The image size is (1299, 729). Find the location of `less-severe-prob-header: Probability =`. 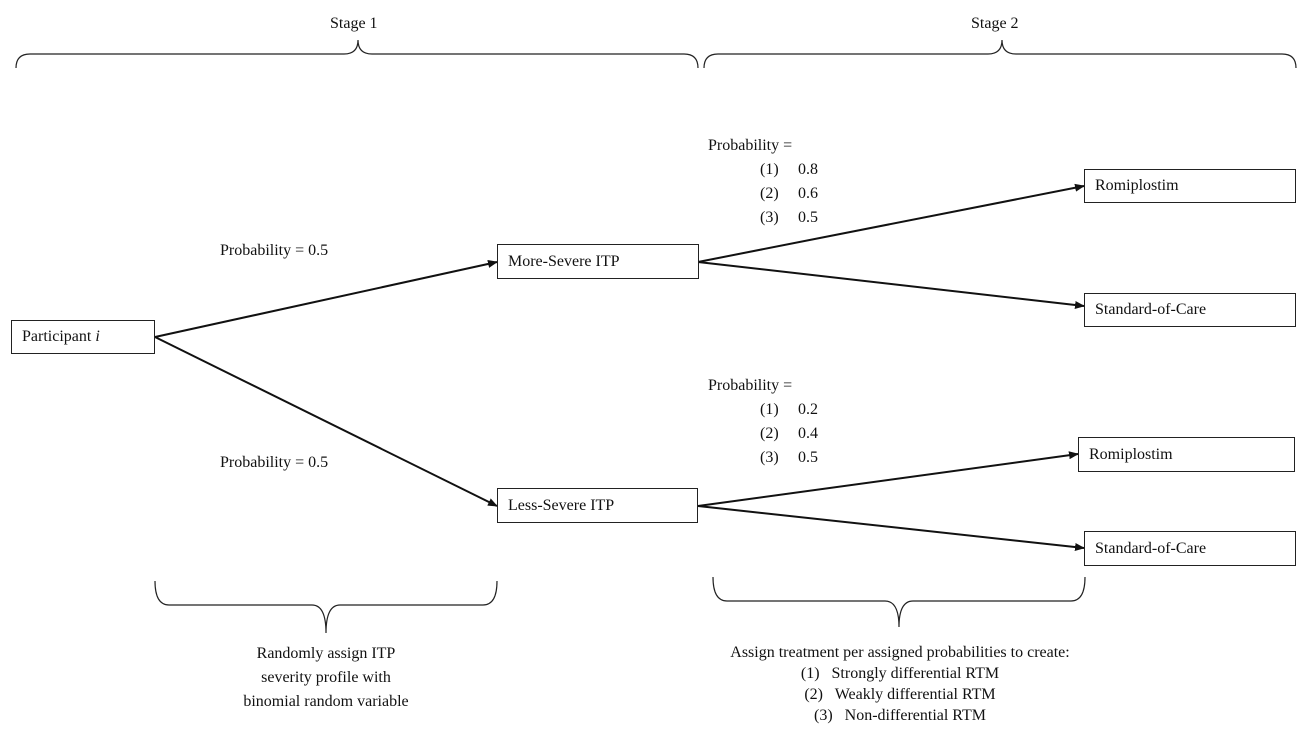

less-severe-prob-header: Probability = is located at coordinates (750, 385).